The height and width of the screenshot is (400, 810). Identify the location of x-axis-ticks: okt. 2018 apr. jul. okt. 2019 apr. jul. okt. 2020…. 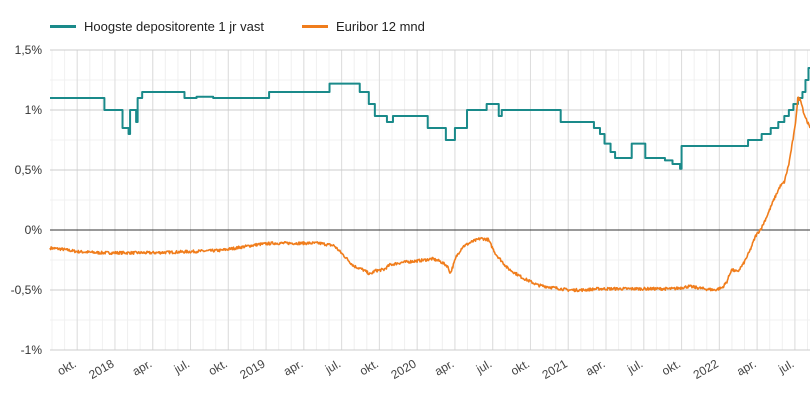
(425, 369).